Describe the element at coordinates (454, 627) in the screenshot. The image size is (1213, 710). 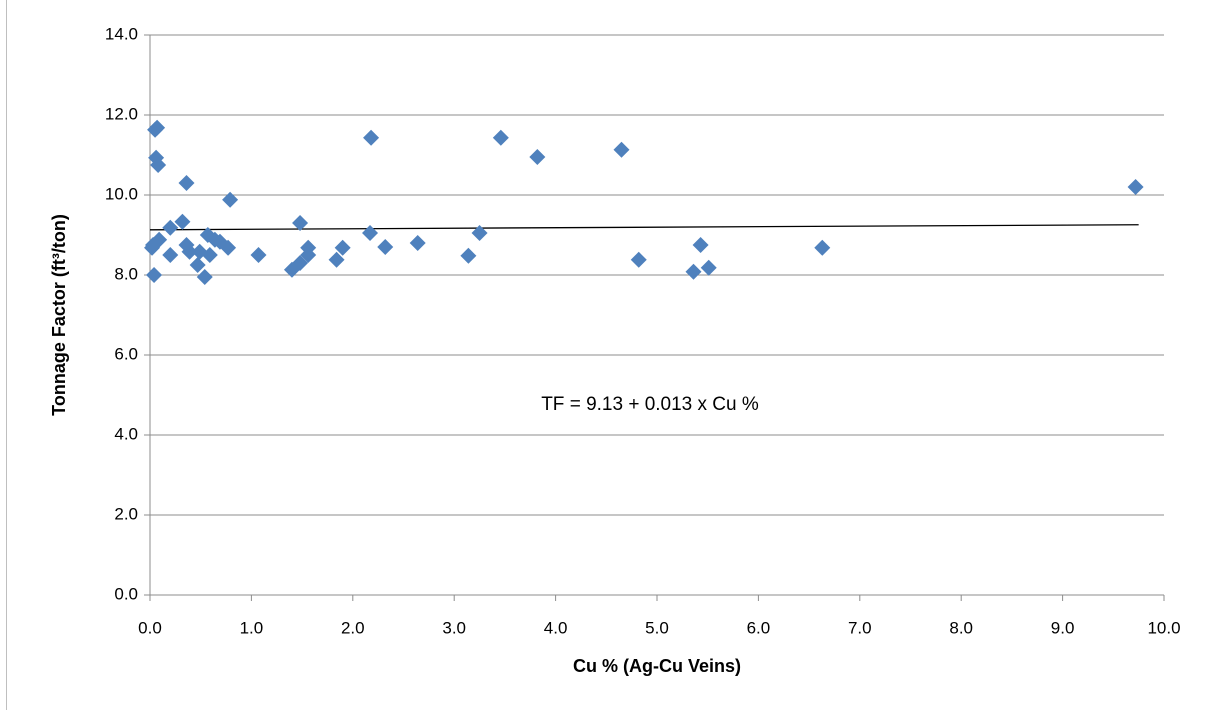
I see `x-tick-label: 3.0` at that location.